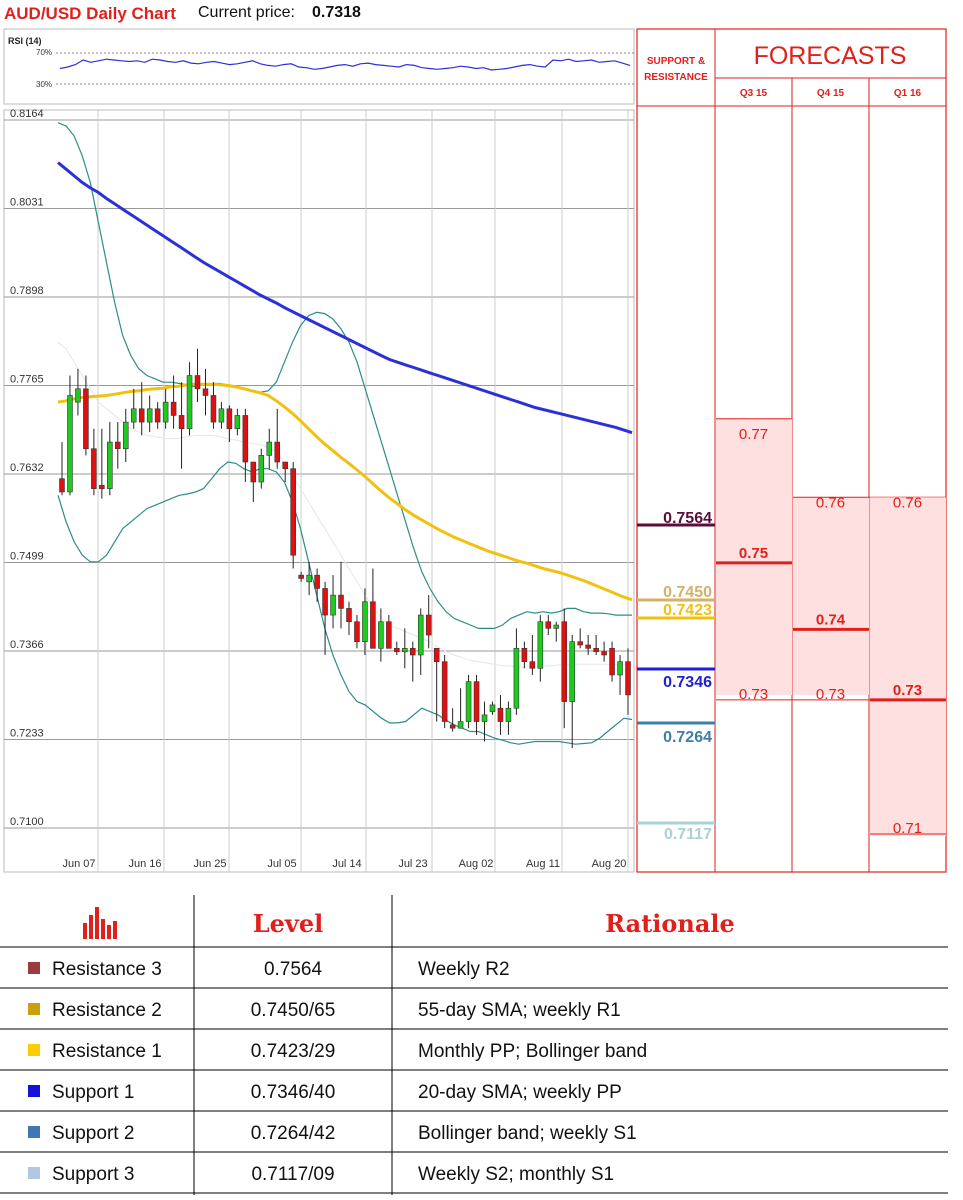 The width and height of the screenshot is (963, 1200). I want to click on sr-level-label: 0.7450, so click(687, 592).